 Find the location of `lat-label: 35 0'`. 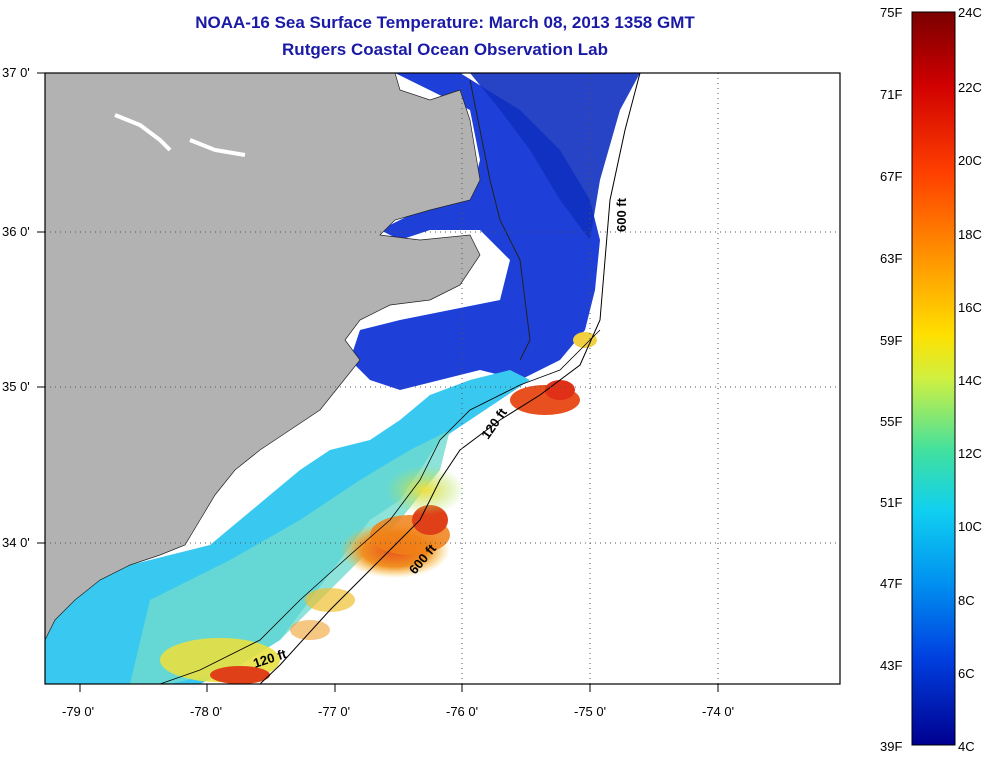

lat-label: 35 0' is located at coordinates (16, 386).